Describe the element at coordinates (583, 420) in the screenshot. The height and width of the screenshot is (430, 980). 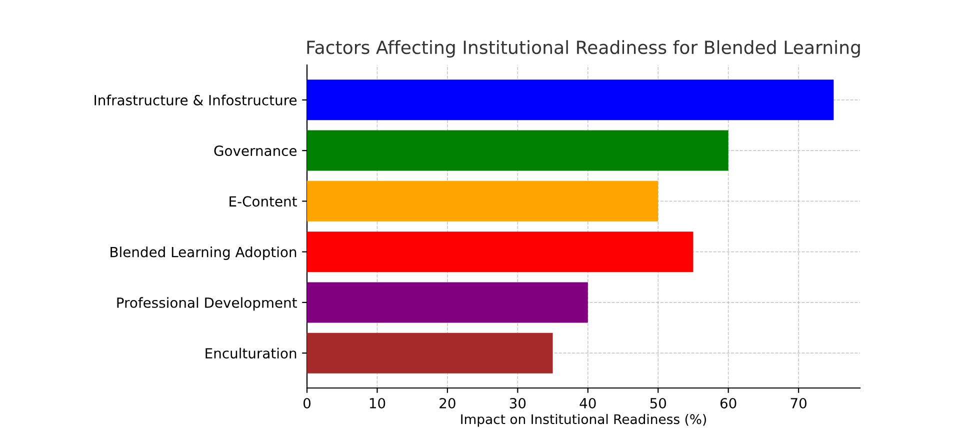
I see `x-axis-title: Impact on Institutional Readiness (%)` at that location.